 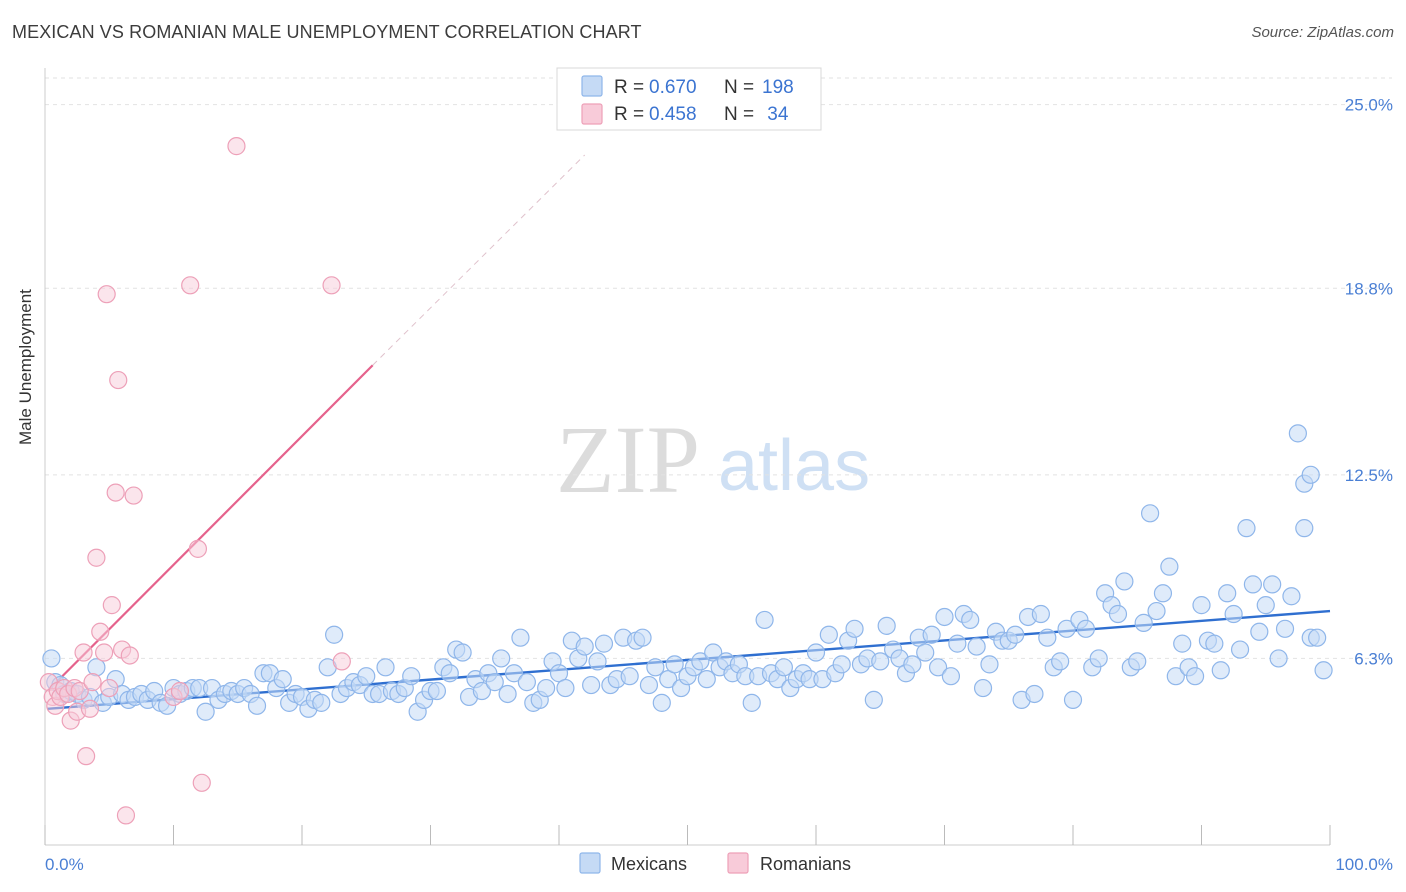 What do you see at coordinates (590, 863) in the screenshot?
I see `legend-swatch-mexicans` at bounding box center [590, 863].